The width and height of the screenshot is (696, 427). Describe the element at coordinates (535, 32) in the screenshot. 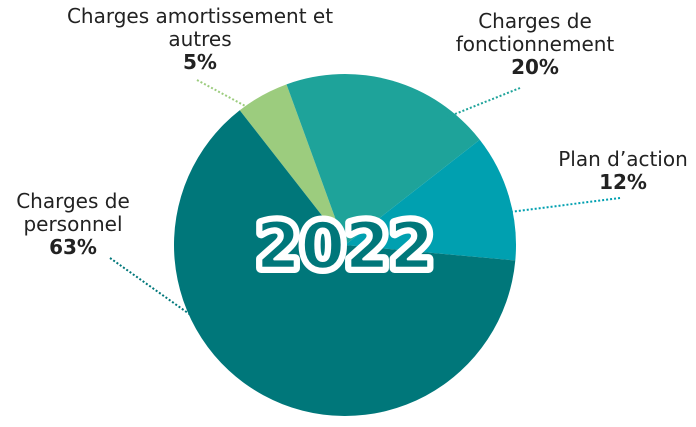

I see `category-label: Charges de fonctionnement` at that location.